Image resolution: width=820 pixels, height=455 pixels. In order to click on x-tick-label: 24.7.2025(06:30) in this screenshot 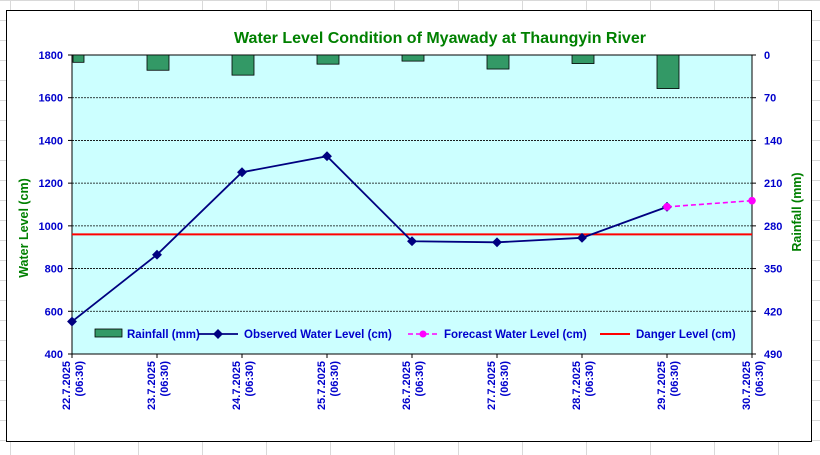, I will do `click(243, 385)`.